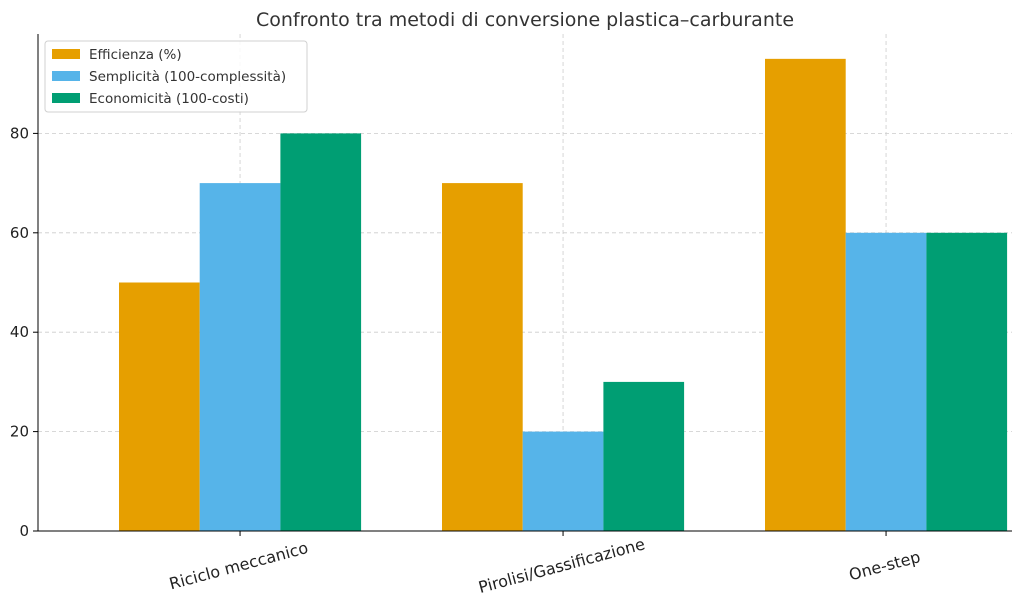 The image size is (1024, 611). Describe the element at coordinates (187, 77) in the screenshot. I see `legend-label: Semplicità (100-complessità)` at that location.